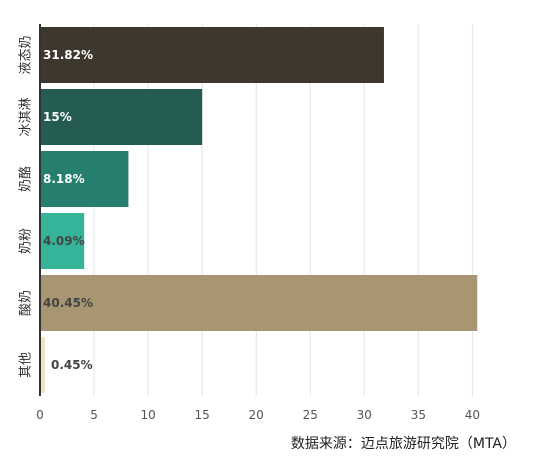 Image resolution: width=533 pixels, height=465 pixels. What do you see at coordinates (68, 303) in the screenshot?
I see `data-label: 40.45%` at bounding box center [68, 303].